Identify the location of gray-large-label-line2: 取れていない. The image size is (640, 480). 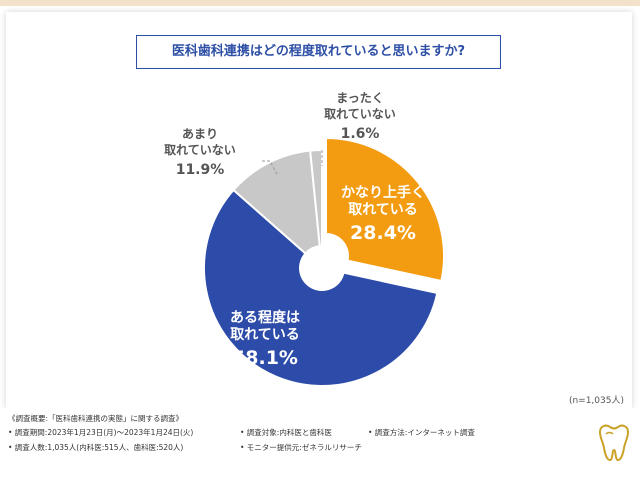
(200, 150).